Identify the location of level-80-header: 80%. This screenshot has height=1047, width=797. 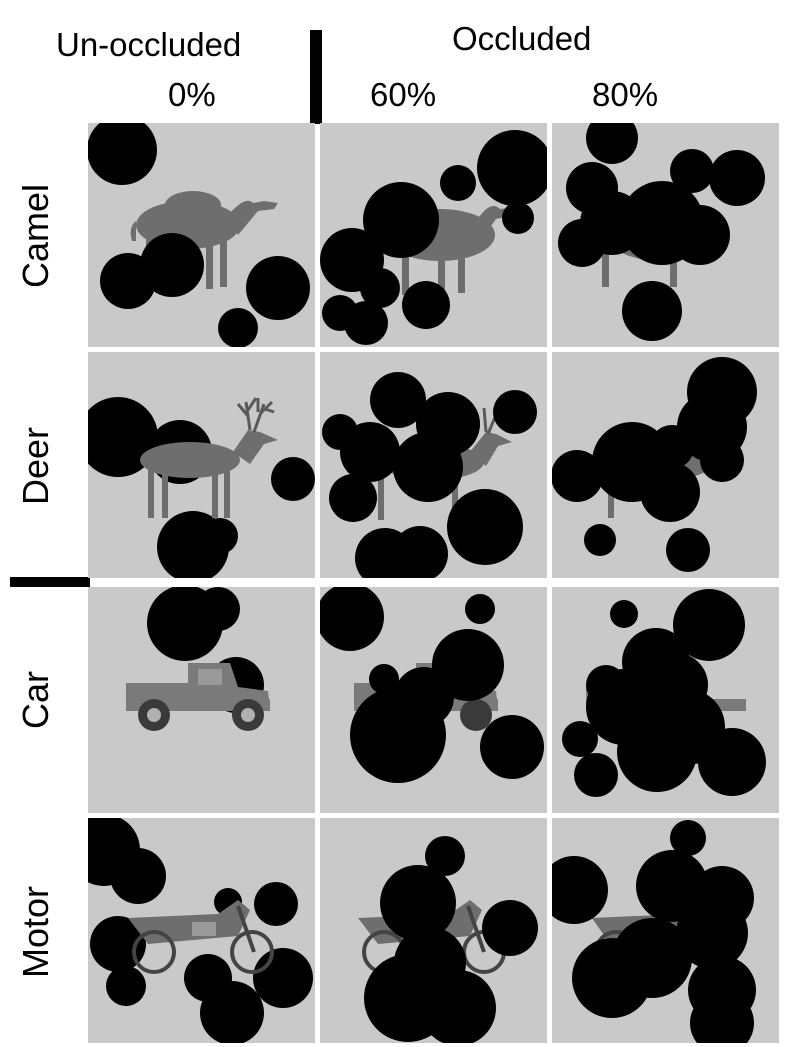
(625, 94).